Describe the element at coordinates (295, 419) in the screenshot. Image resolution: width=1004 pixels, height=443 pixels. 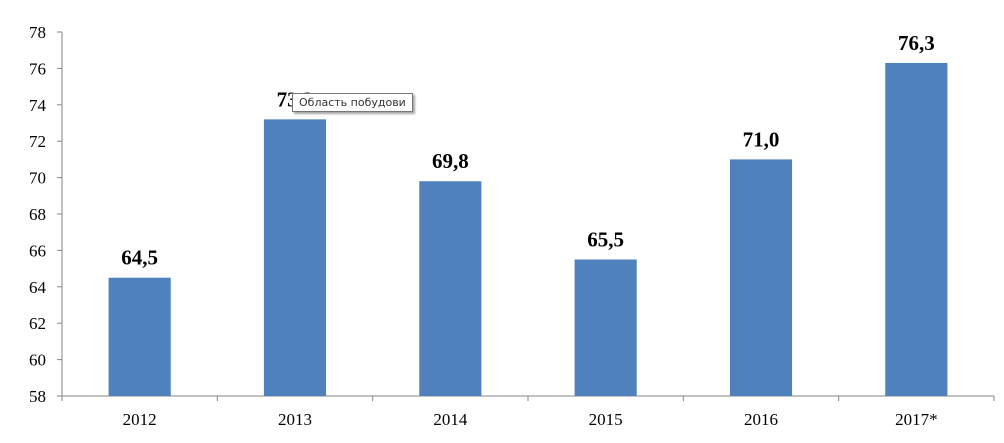
I see `x-tick-label: 2013` at that location.